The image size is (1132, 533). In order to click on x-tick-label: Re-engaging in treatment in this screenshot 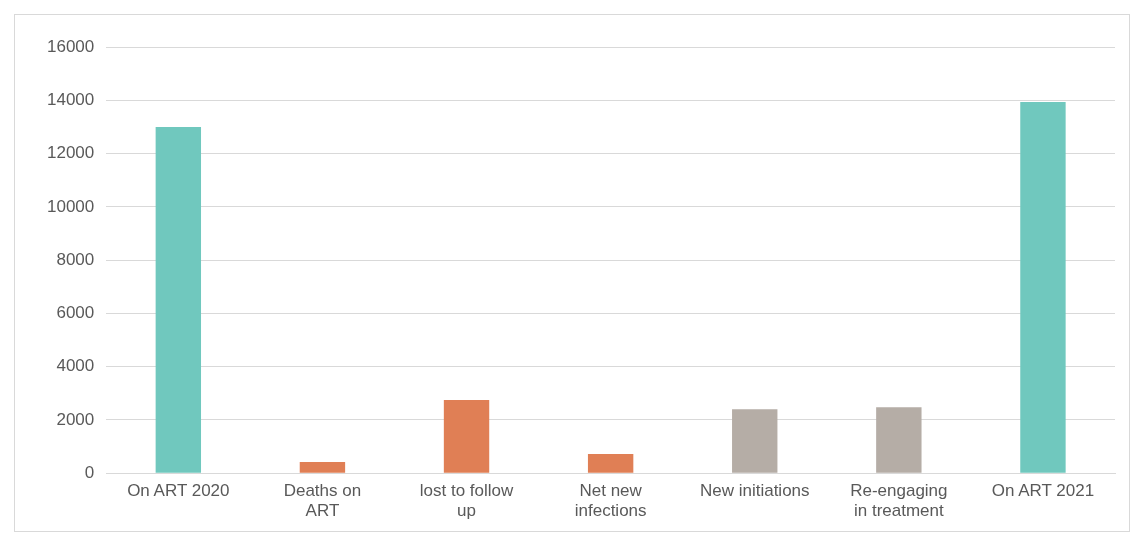, I will do `click(899, 501)`.